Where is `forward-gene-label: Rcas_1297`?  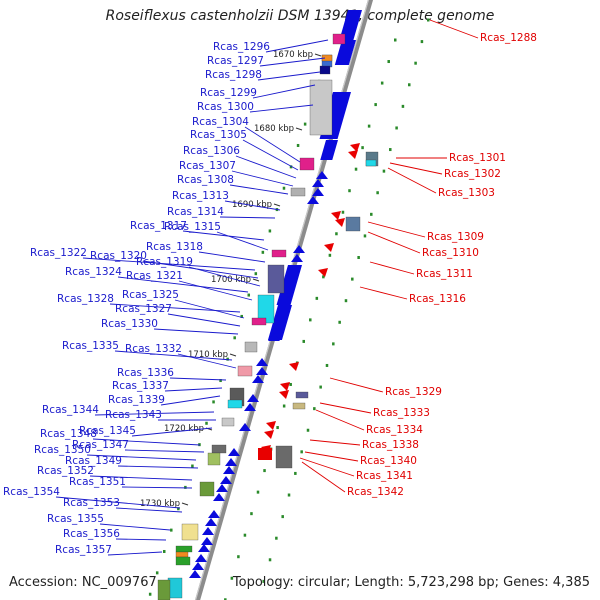 forward-gene-label: Rcas_1297 is located at coordinates (235, 61).